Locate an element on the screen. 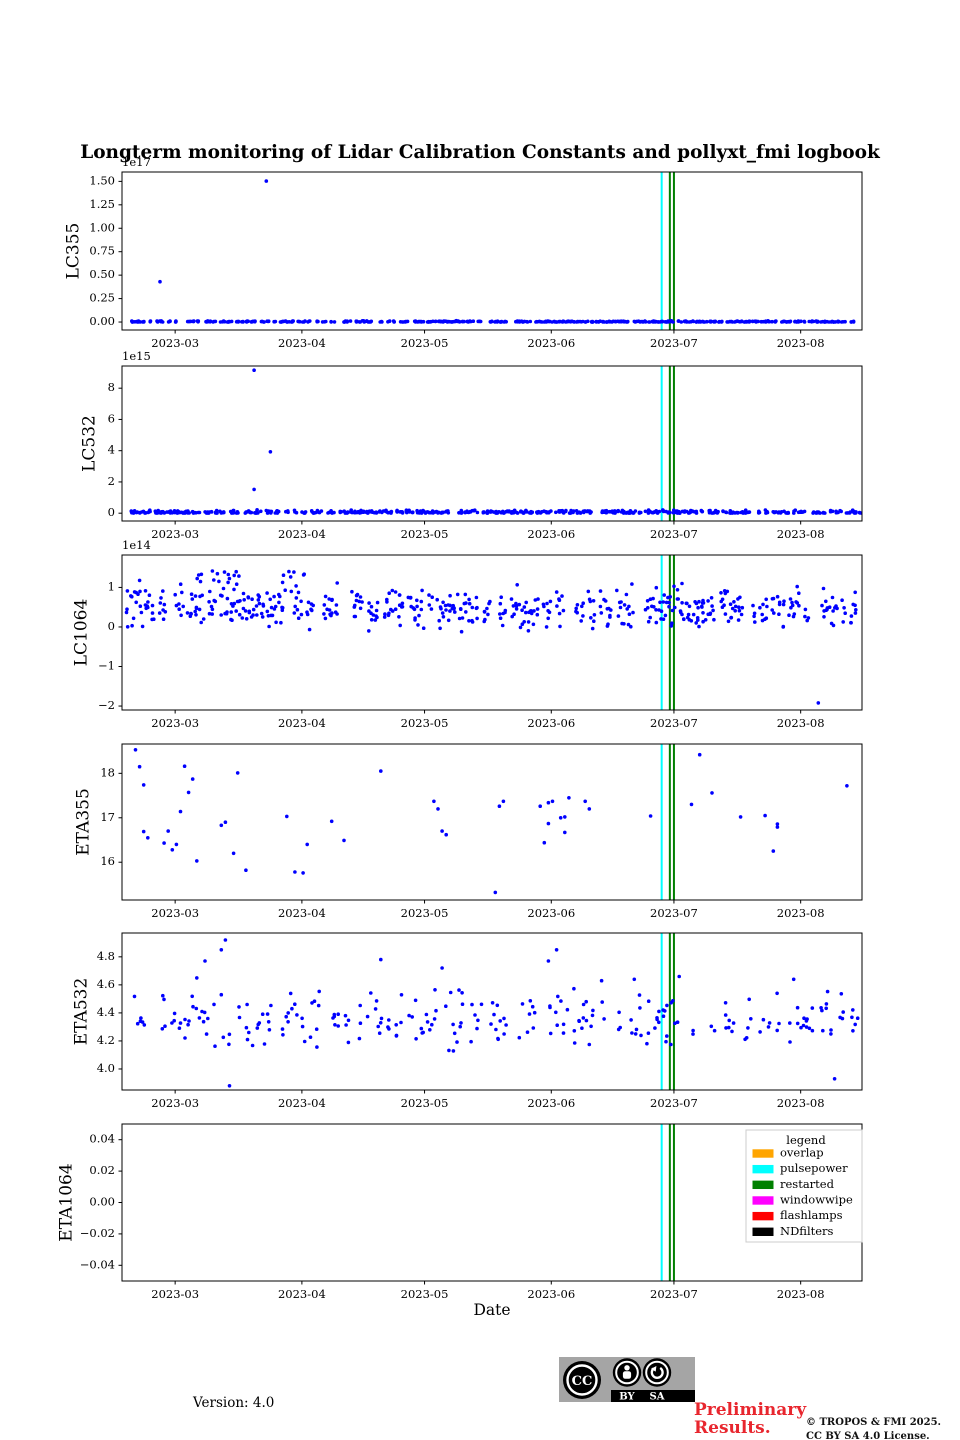 The width and height of the screenshot is (960, 1440). svg-text: 0.75 is located at coordinates (102, 251).